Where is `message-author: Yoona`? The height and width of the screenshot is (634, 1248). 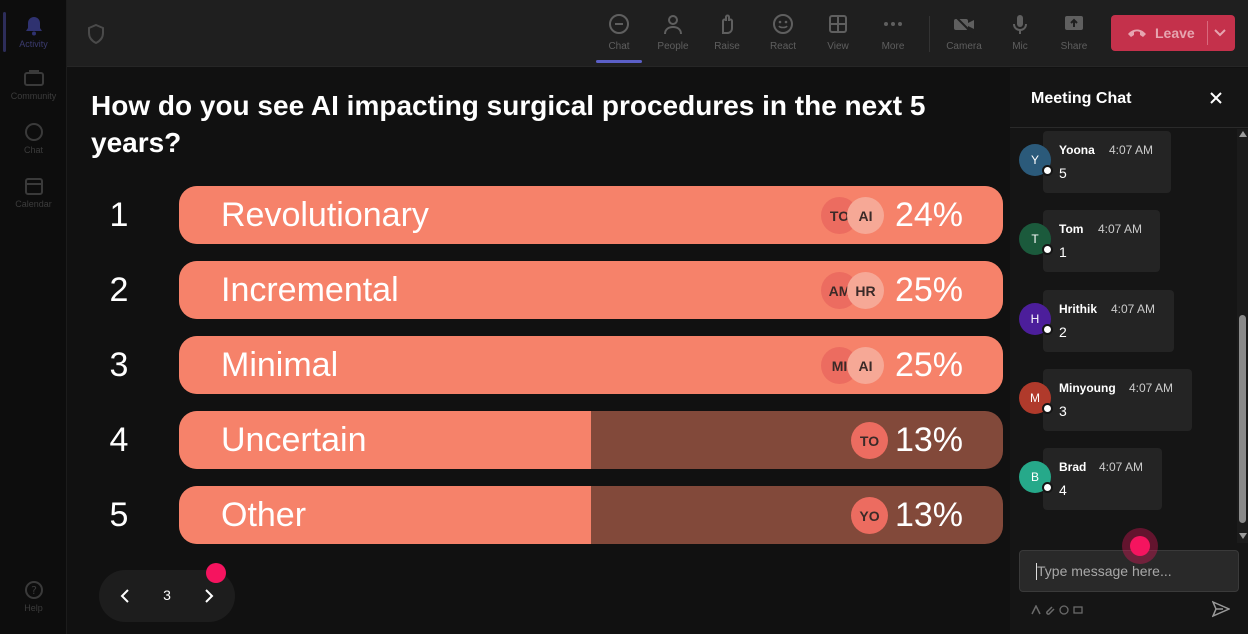 message-author: Yoona is located at coordinates (1077, 150).